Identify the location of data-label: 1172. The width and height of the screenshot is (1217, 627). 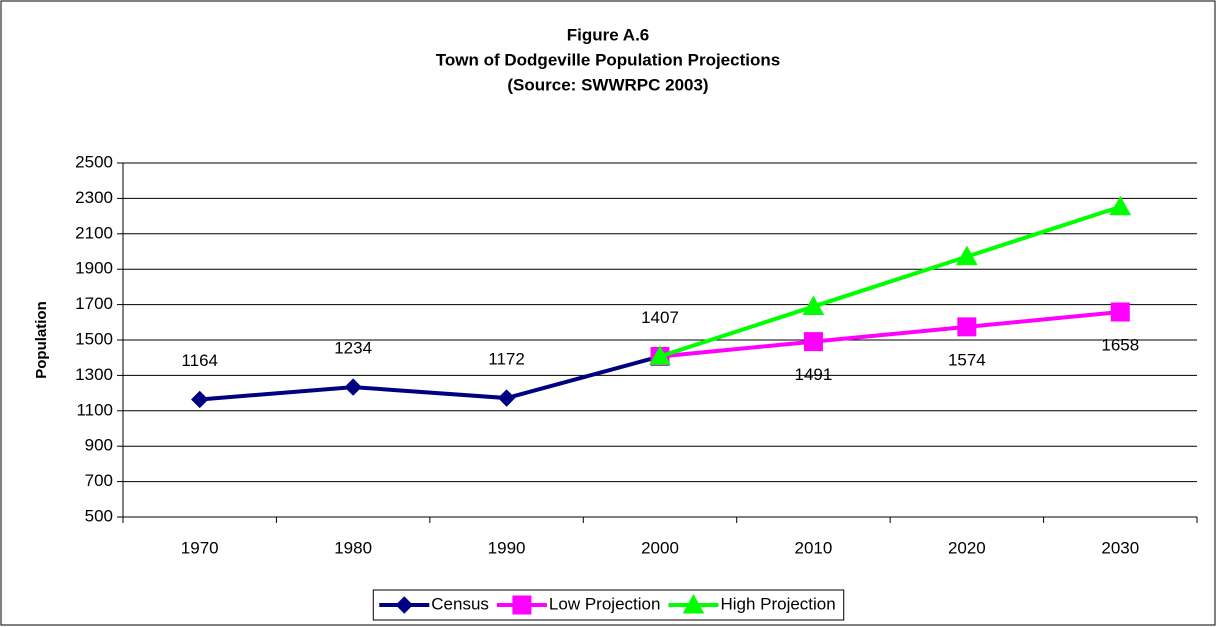
(506, 359).